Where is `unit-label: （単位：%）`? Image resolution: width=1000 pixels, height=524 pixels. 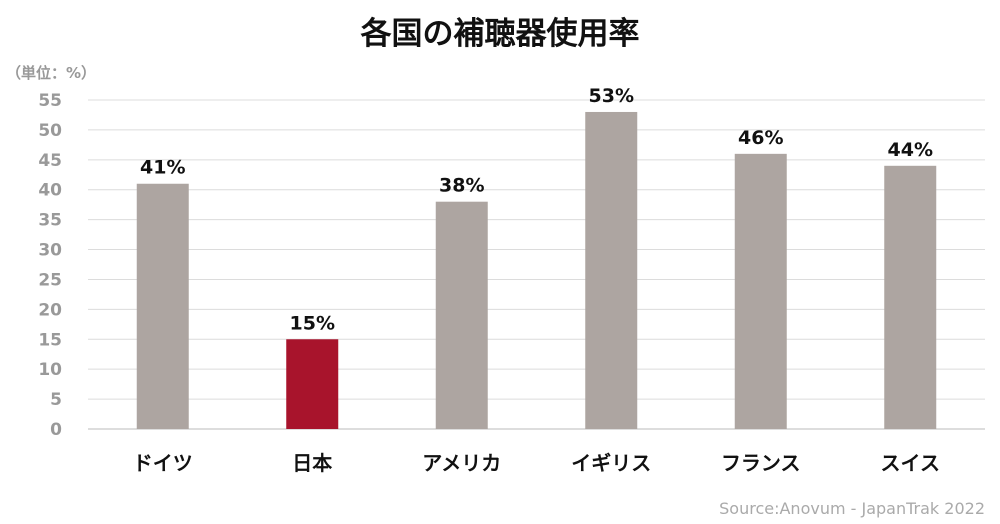
unit-label: （単位：%） is located at coordinates (51, 73).